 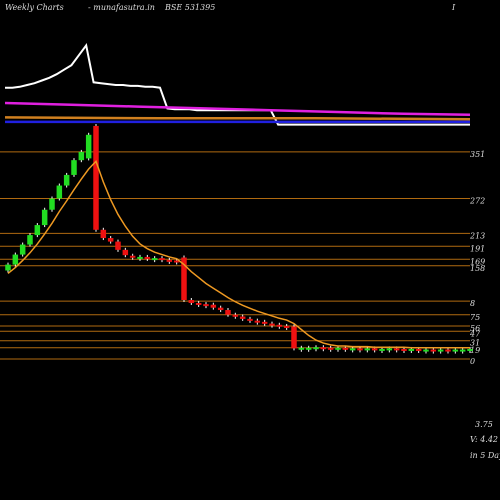 I want to click on footer-period: in 5 Days, so click(x=485, y=455).